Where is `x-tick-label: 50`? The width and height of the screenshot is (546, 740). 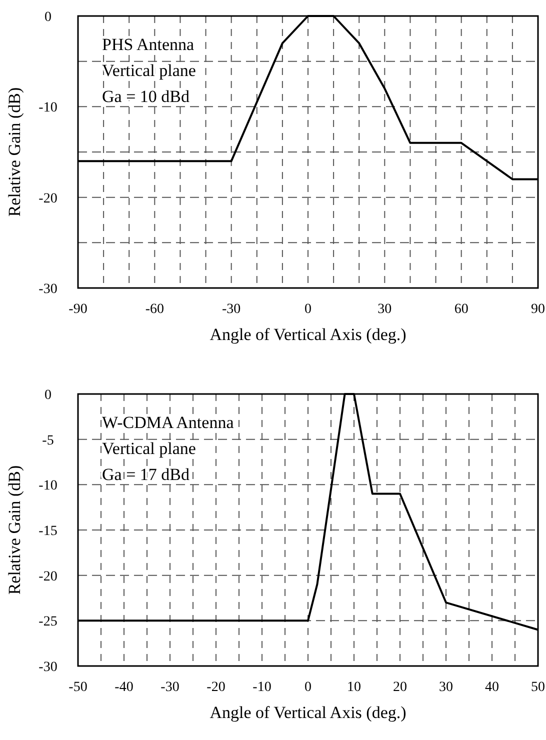 x-tick-label: 50 is located at coordinates (538, 687).